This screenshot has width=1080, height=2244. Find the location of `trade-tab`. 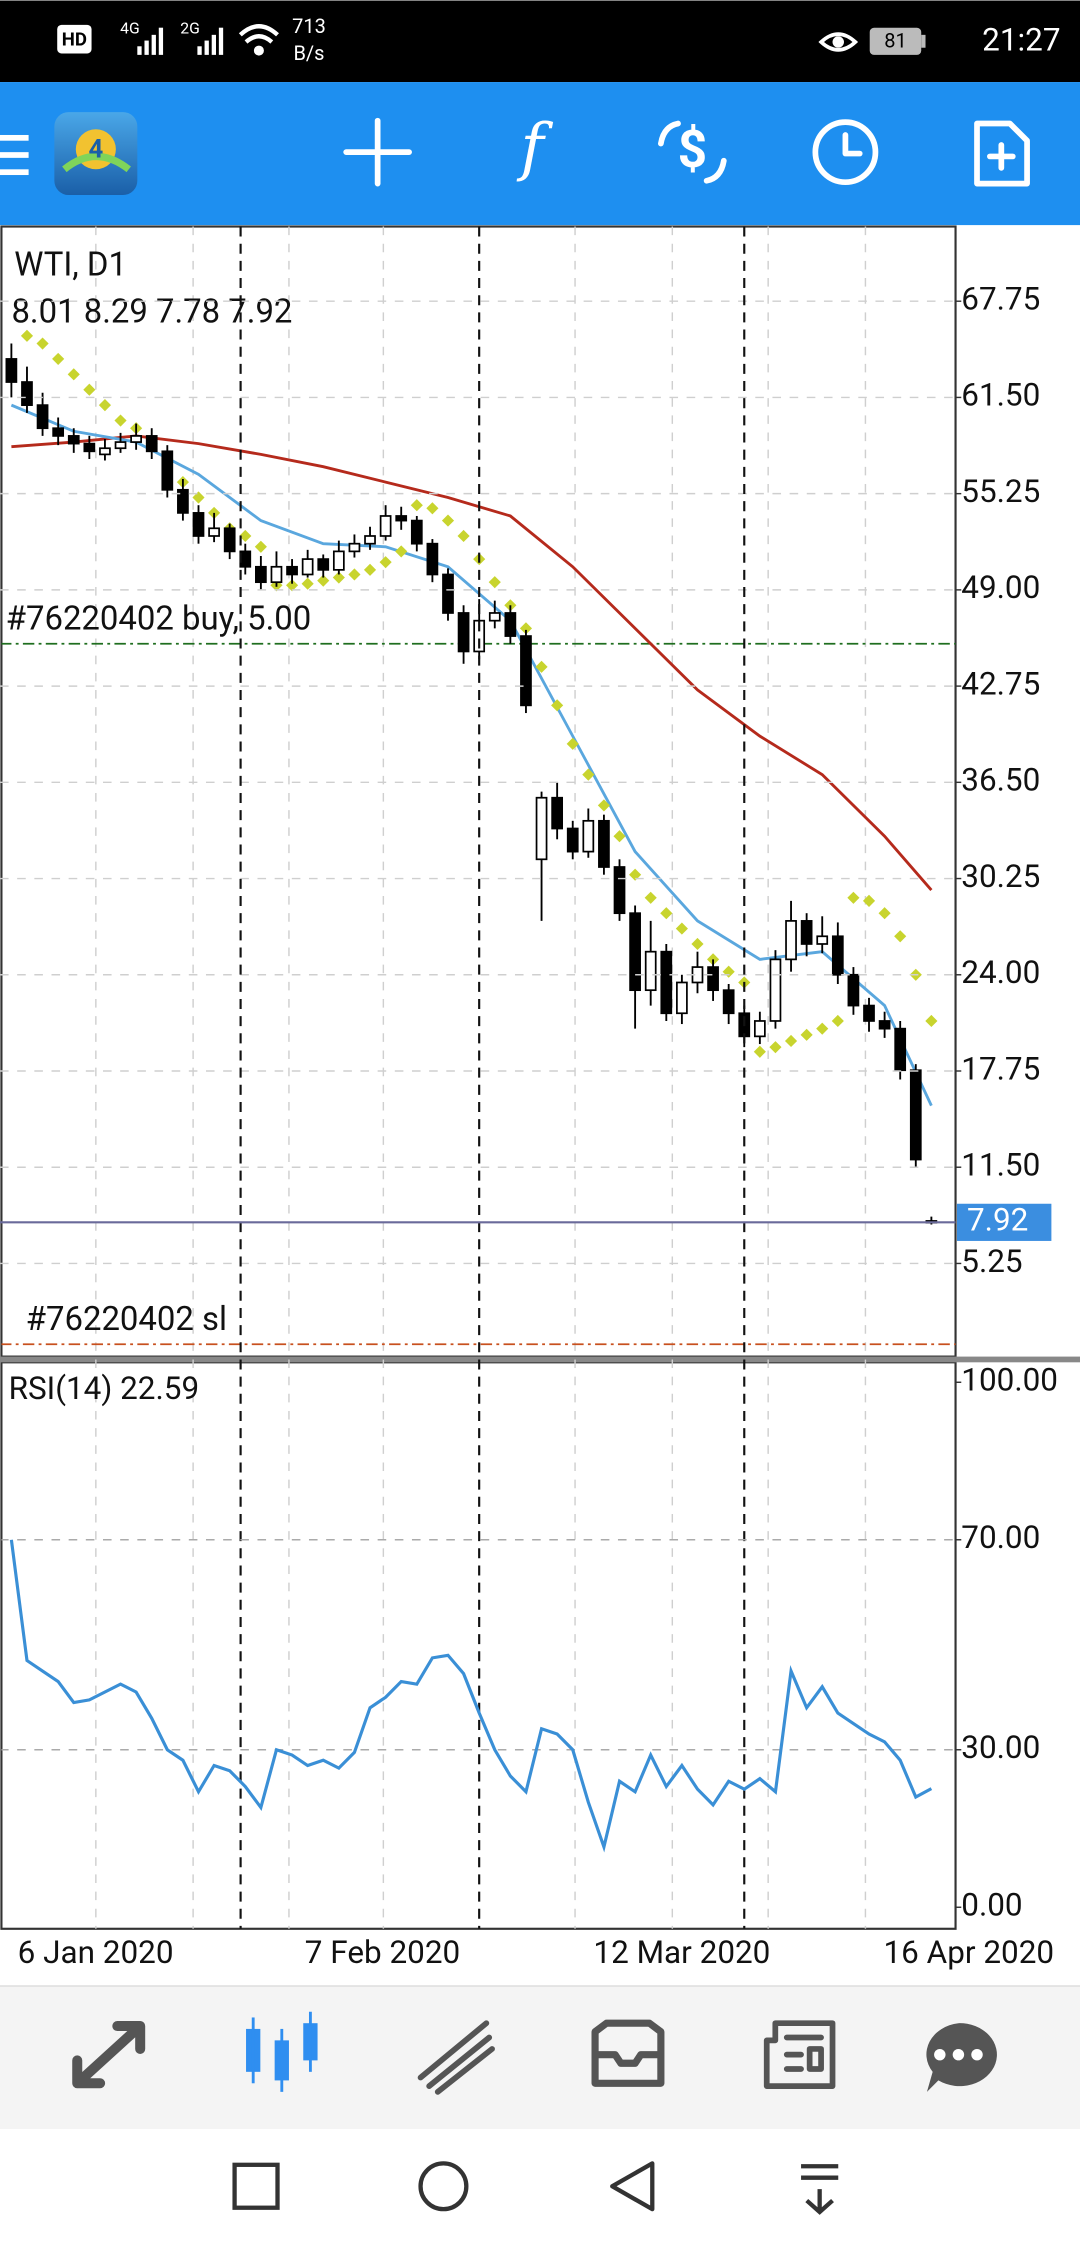

trade-tab is located at coordinates (456, 2057).